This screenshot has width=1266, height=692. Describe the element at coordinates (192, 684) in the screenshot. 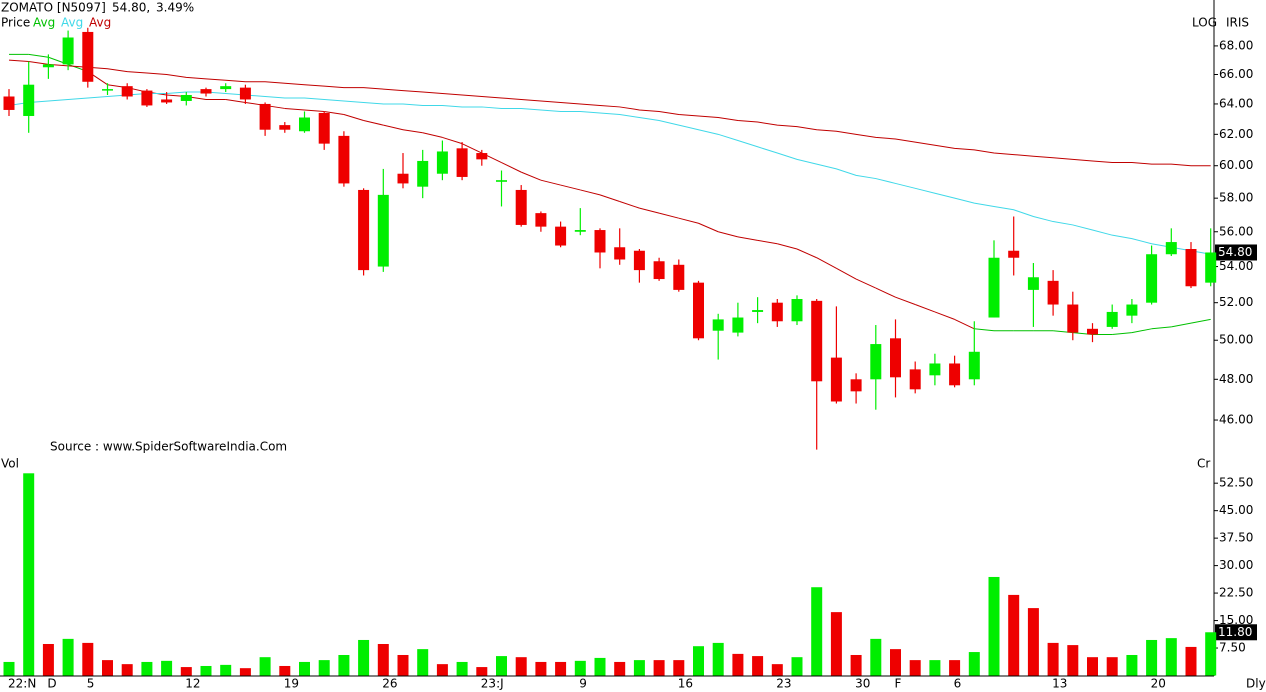

I see `x-tick-label: 12` at that location.